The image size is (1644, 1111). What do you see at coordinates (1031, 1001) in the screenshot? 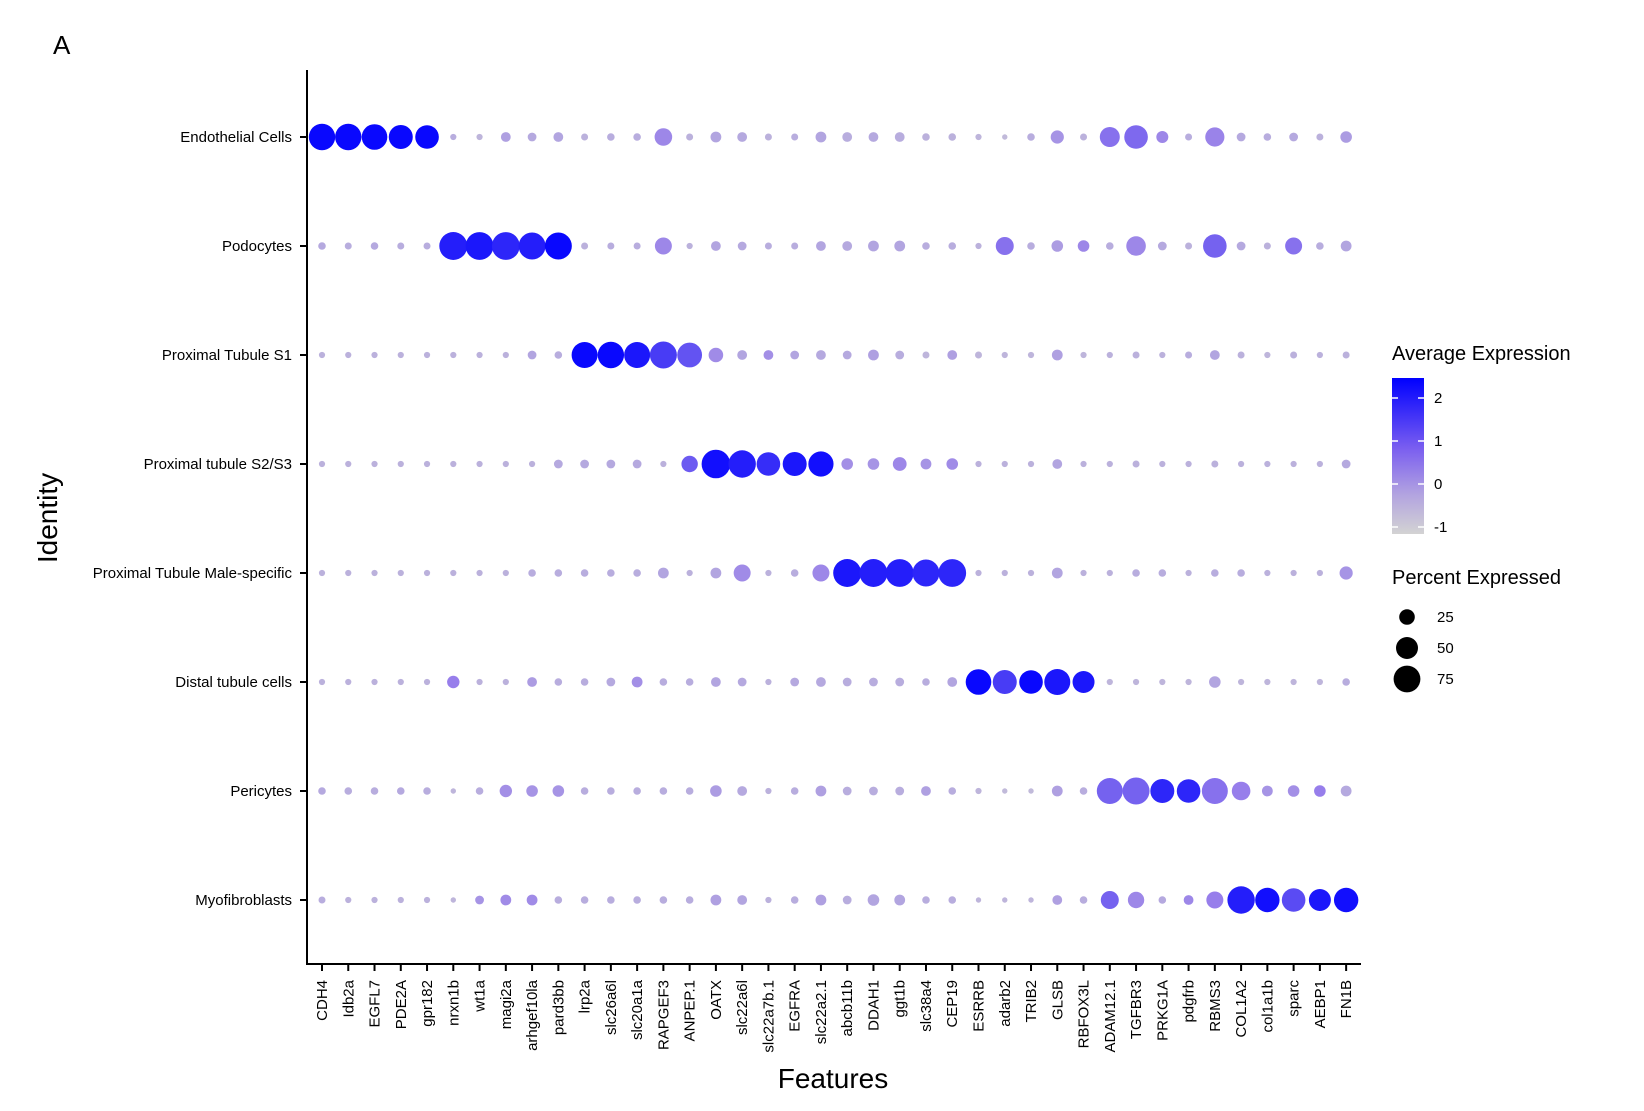
I see `x-tick-label: TRIB2` at bounding box center [1031, 1001].